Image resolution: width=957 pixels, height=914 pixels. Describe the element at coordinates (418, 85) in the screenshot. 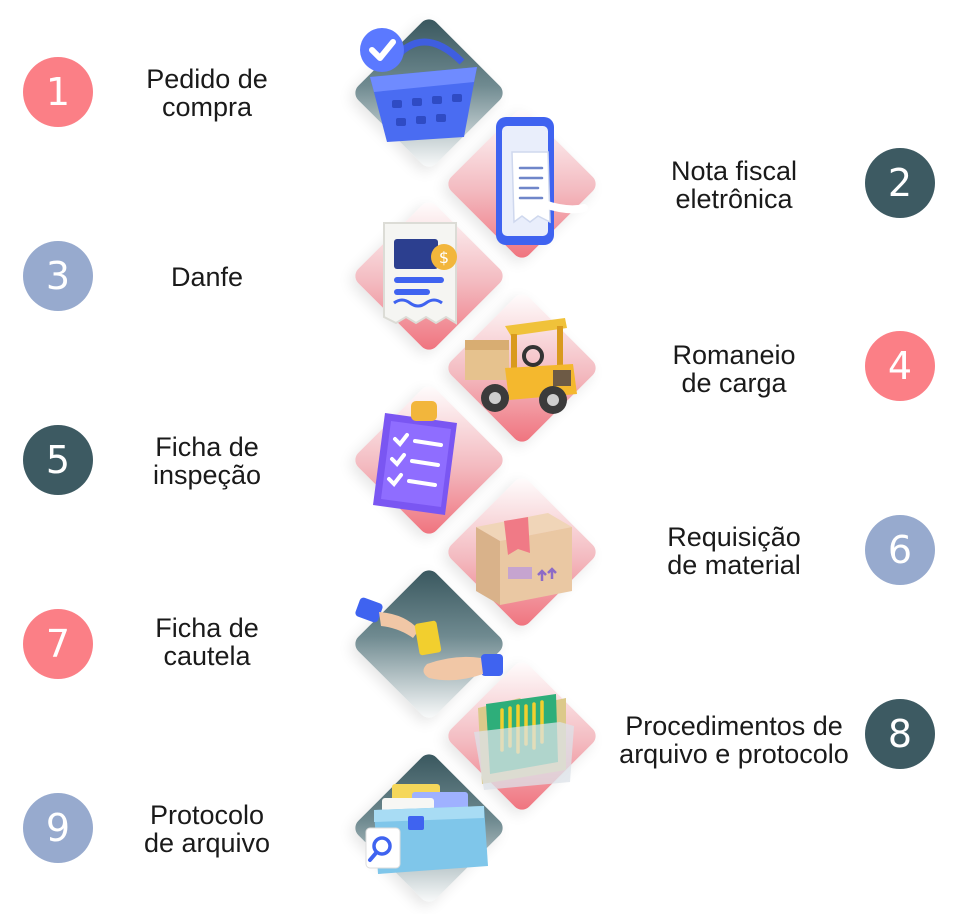

I see `shopping-basket-icon` at that location.